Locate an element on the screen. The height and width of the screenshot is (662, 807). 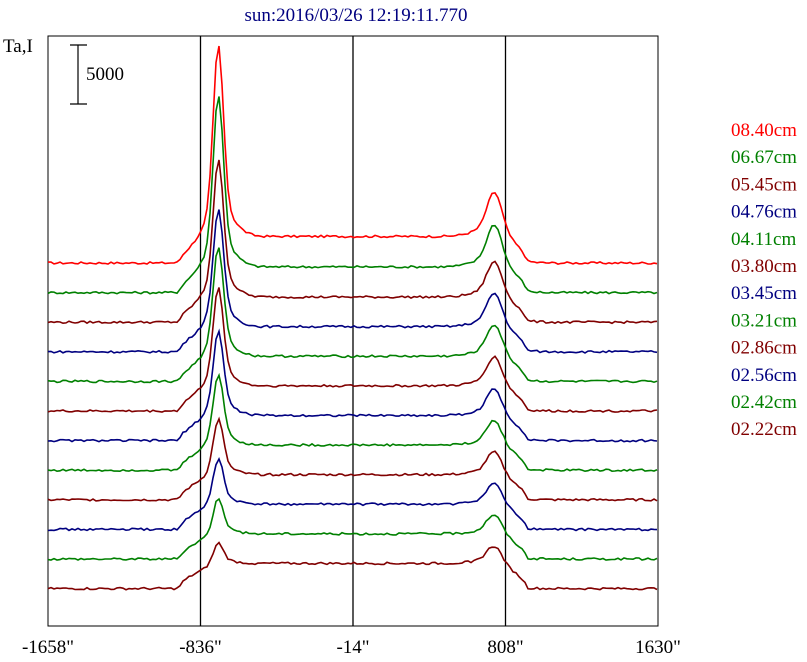
series-line-02.22cm is located at coordinates (352, 566).